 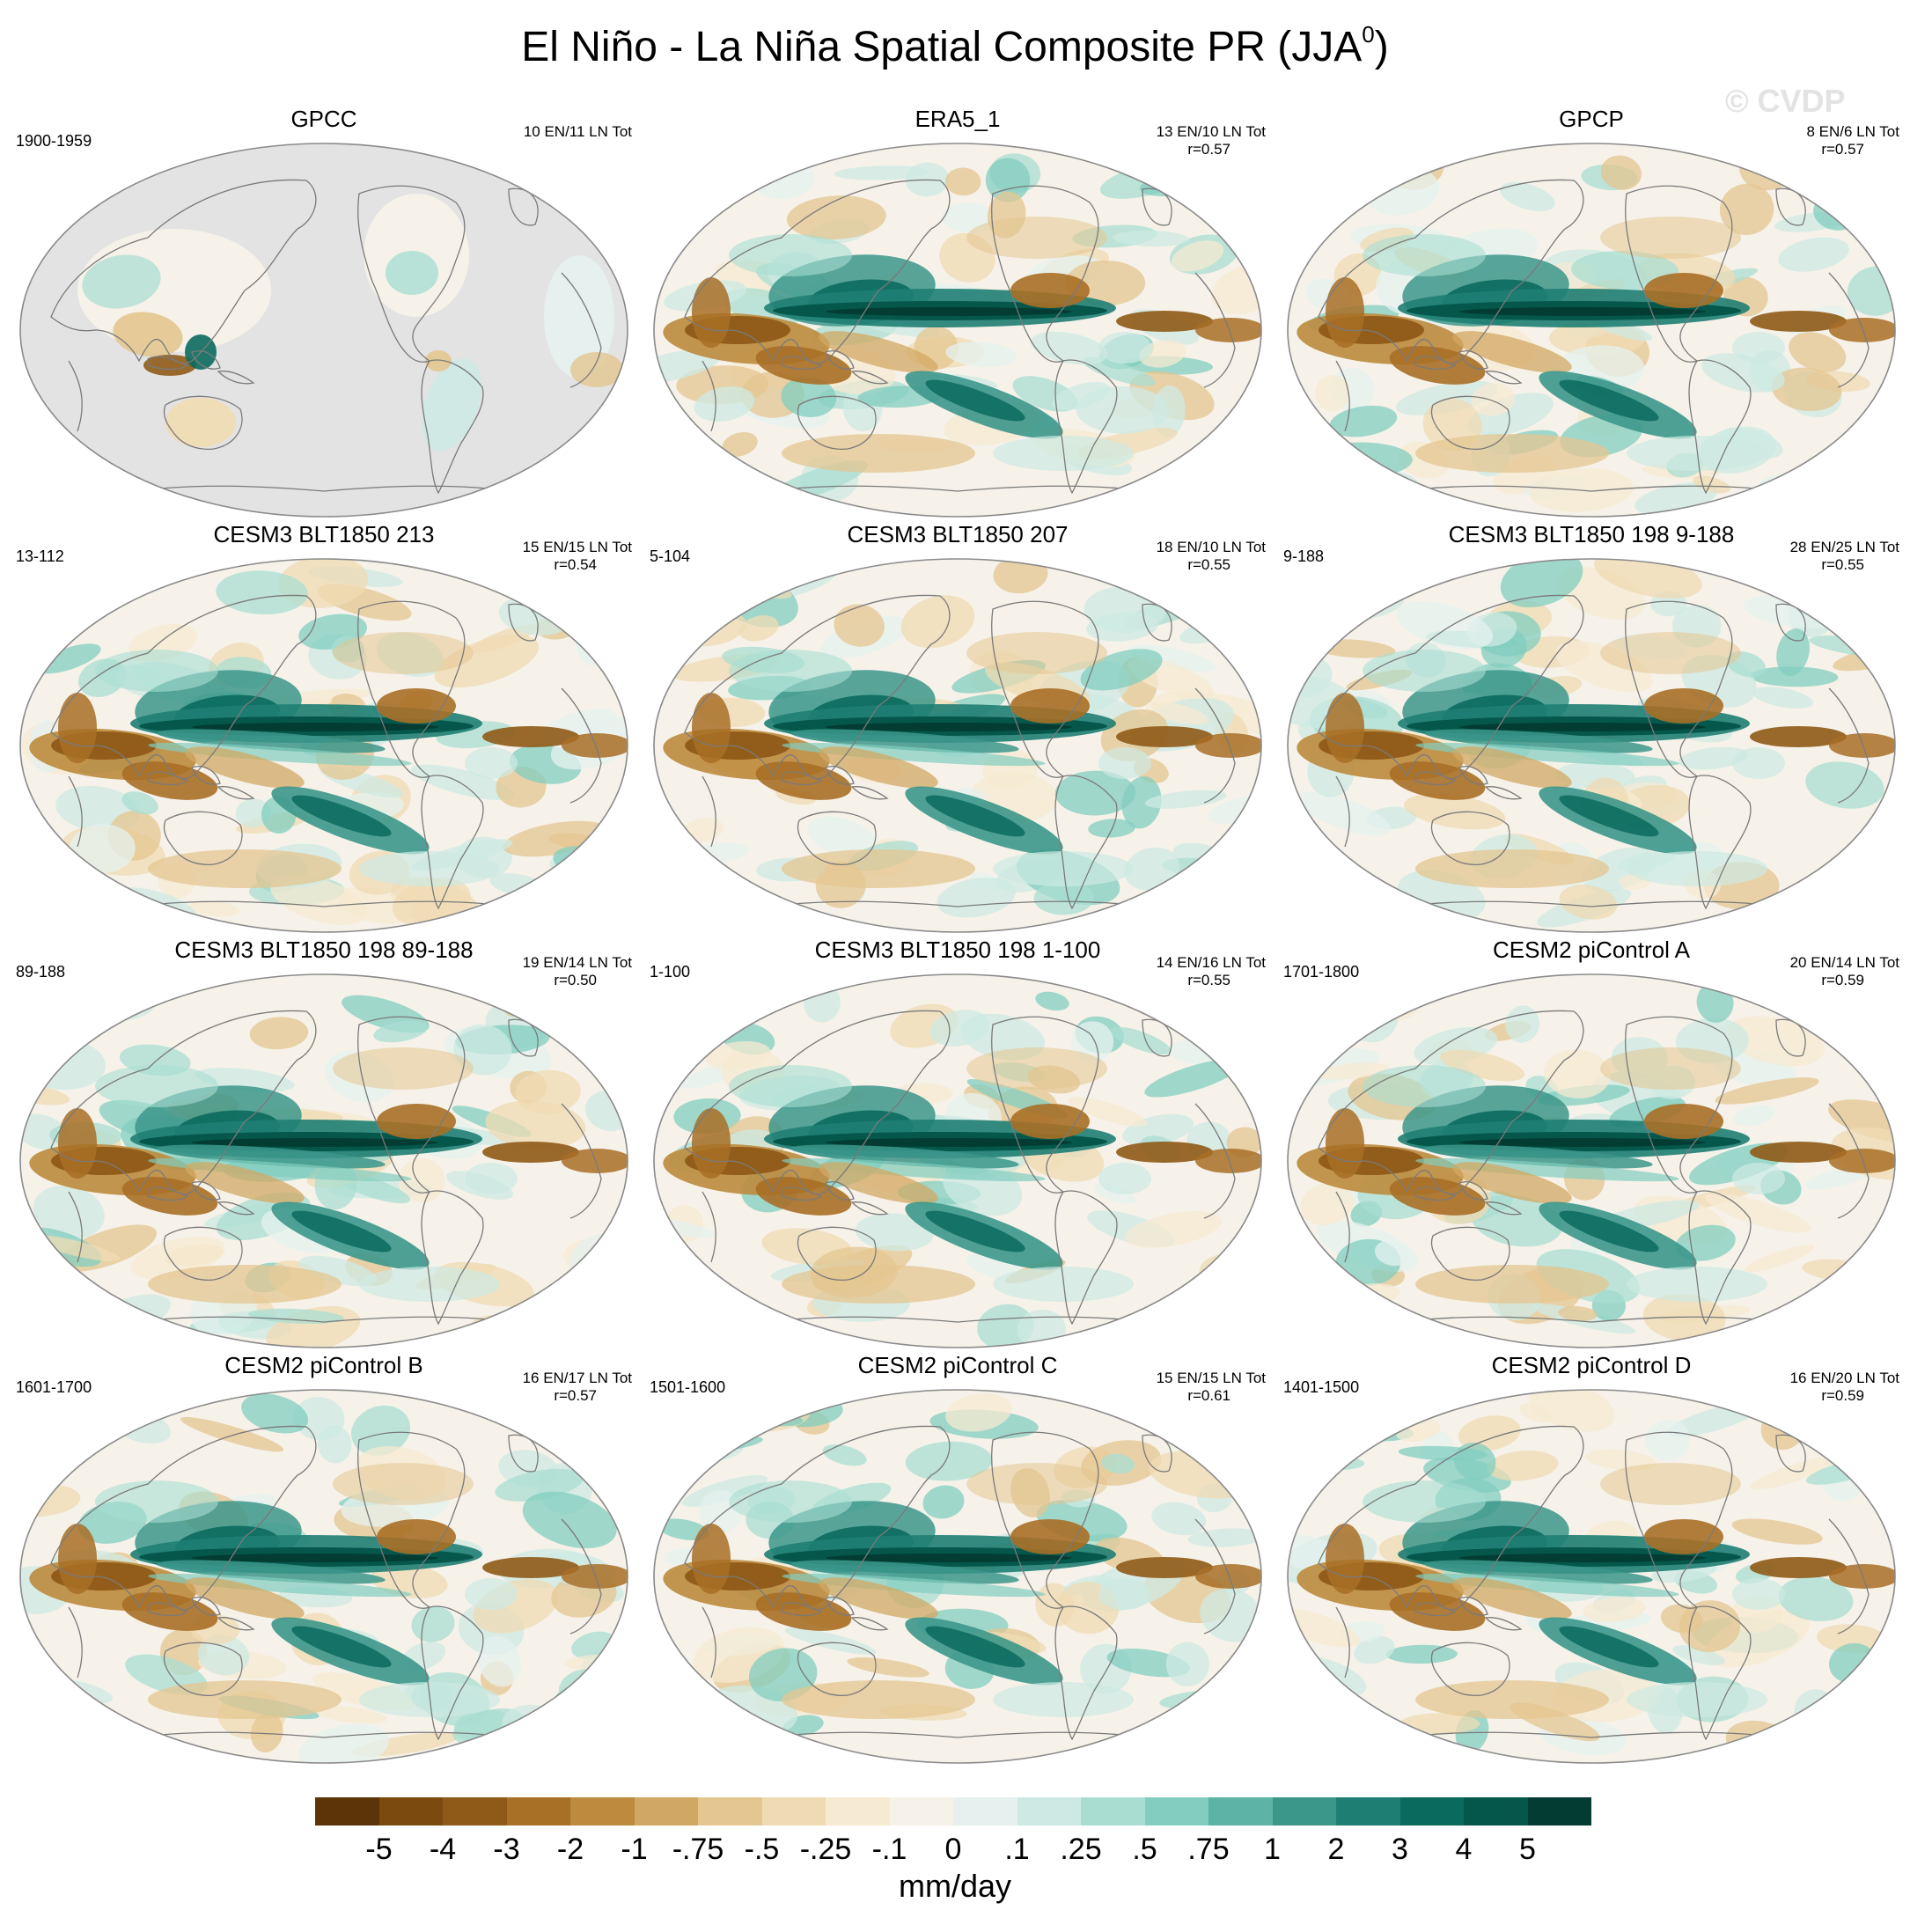 I want to click on colorbar-tick-label: -.25, so click(x=825, y=1849).